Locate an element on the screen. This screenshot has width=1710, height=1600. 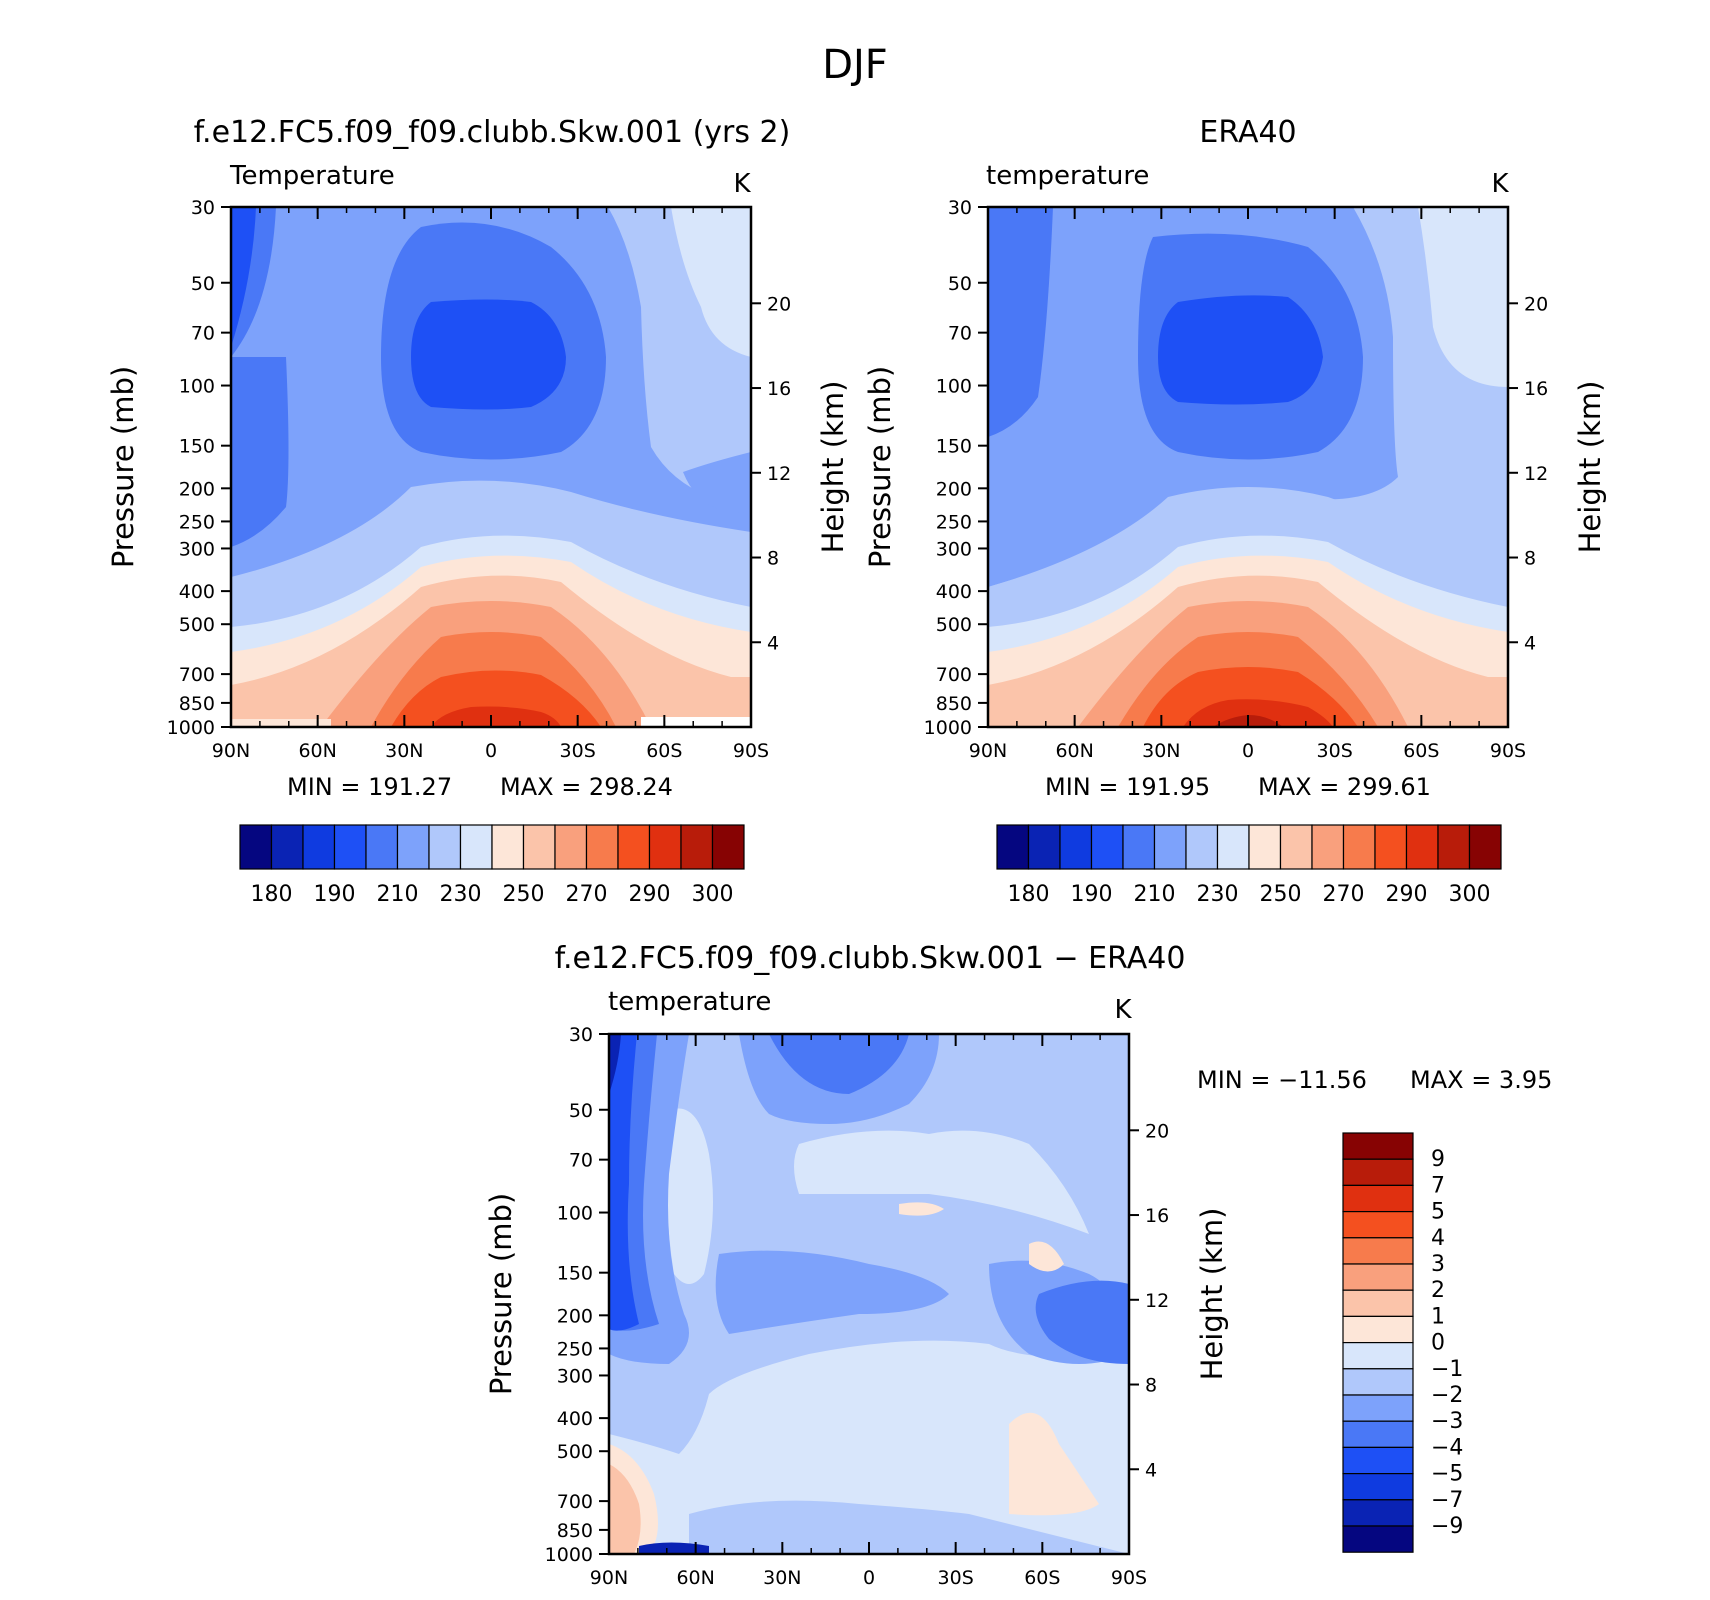
contour-fill-minus1-column is located at coordinates (690, 1196).